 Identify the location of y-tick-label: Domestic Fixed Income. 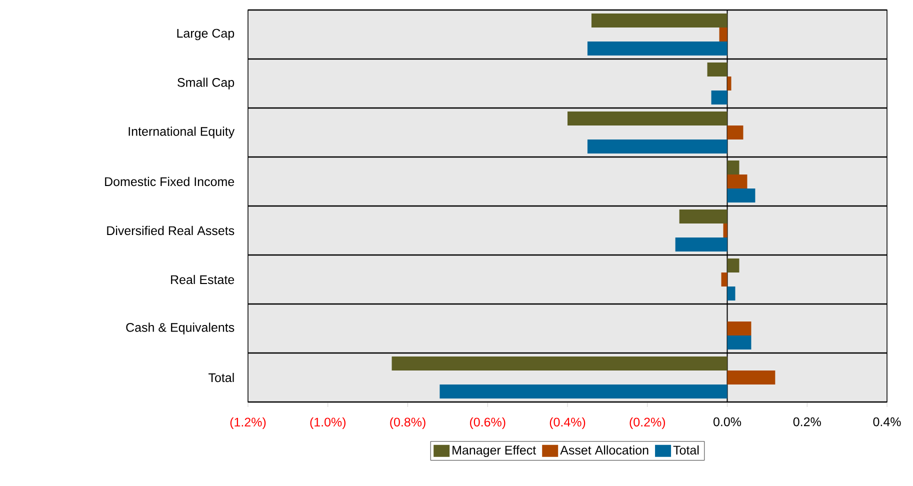
(169, 181).